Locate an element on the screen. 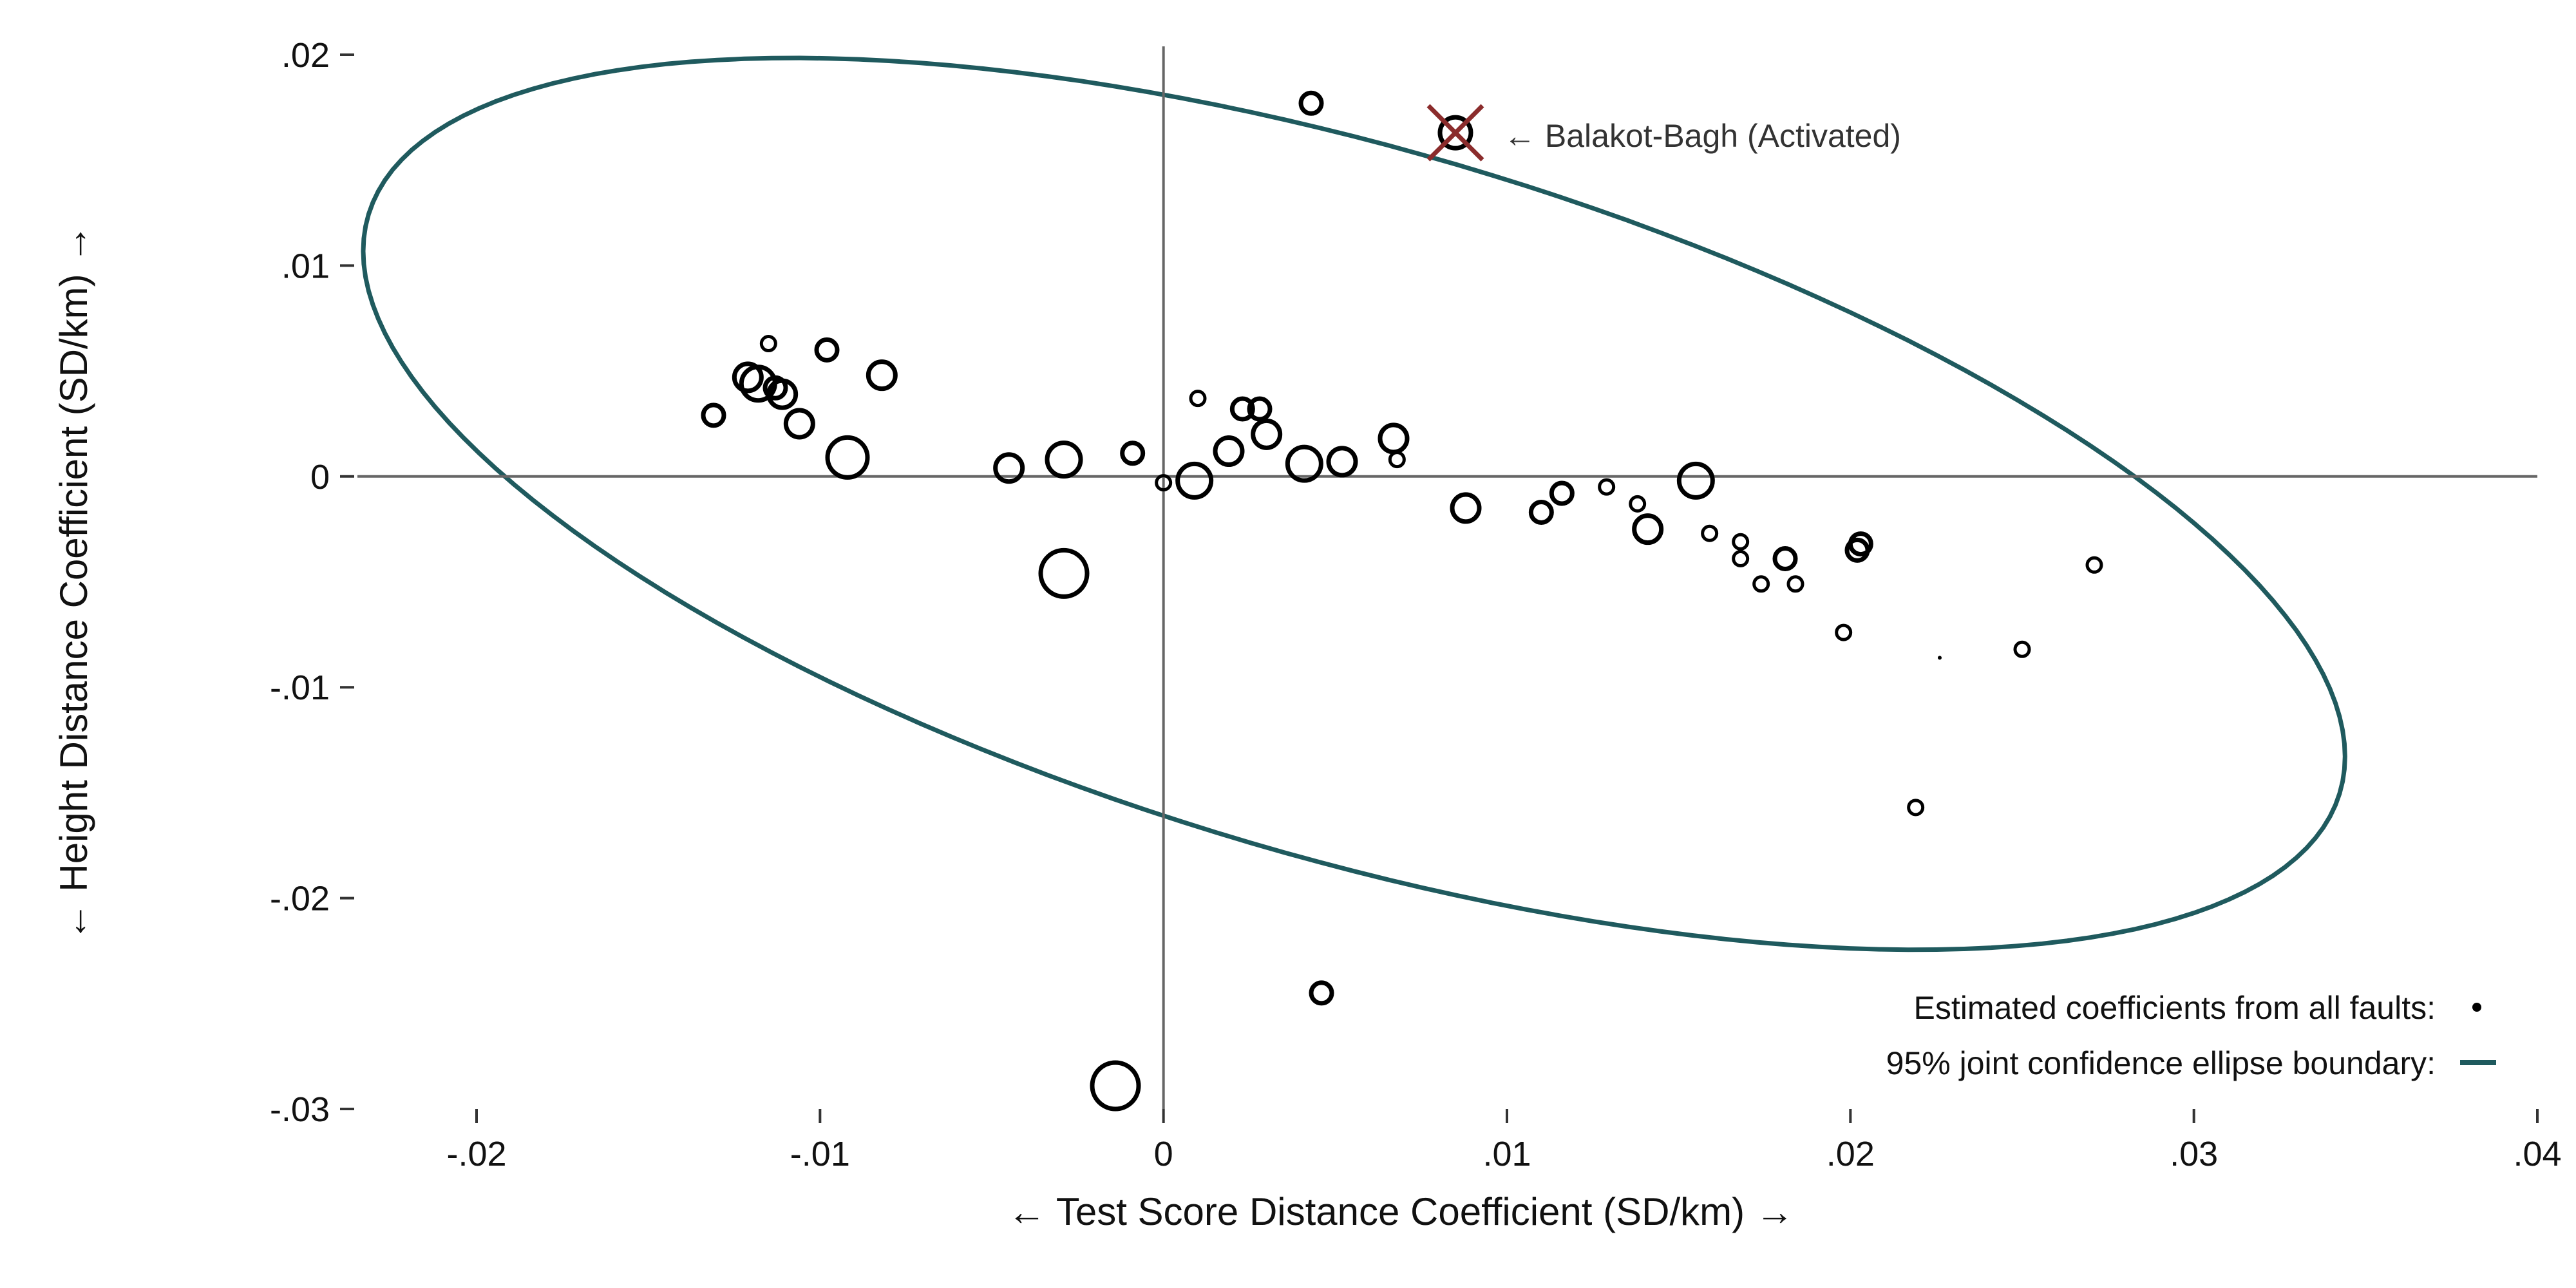 This screenshot has height=1288, width=2576. legend-label-points: Estimated coefficients from all faults: is located at coordinates (2174, 1008).